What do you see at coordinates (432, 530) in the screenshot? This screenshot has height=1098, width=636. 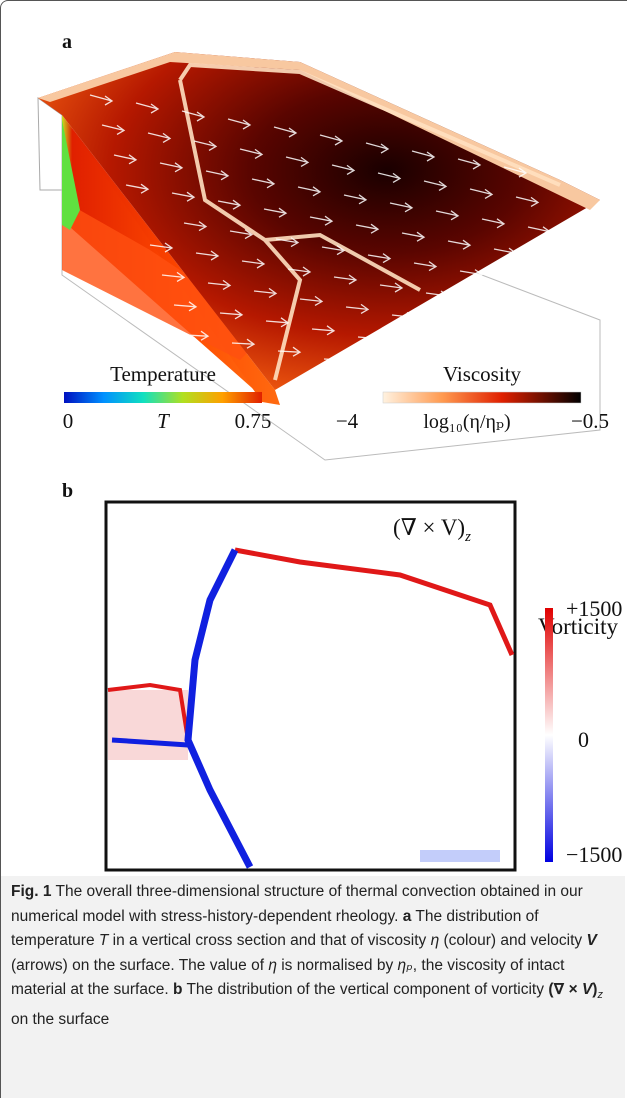 I see `annotation: (∇ × V)z` at bounding box center [432, 530].